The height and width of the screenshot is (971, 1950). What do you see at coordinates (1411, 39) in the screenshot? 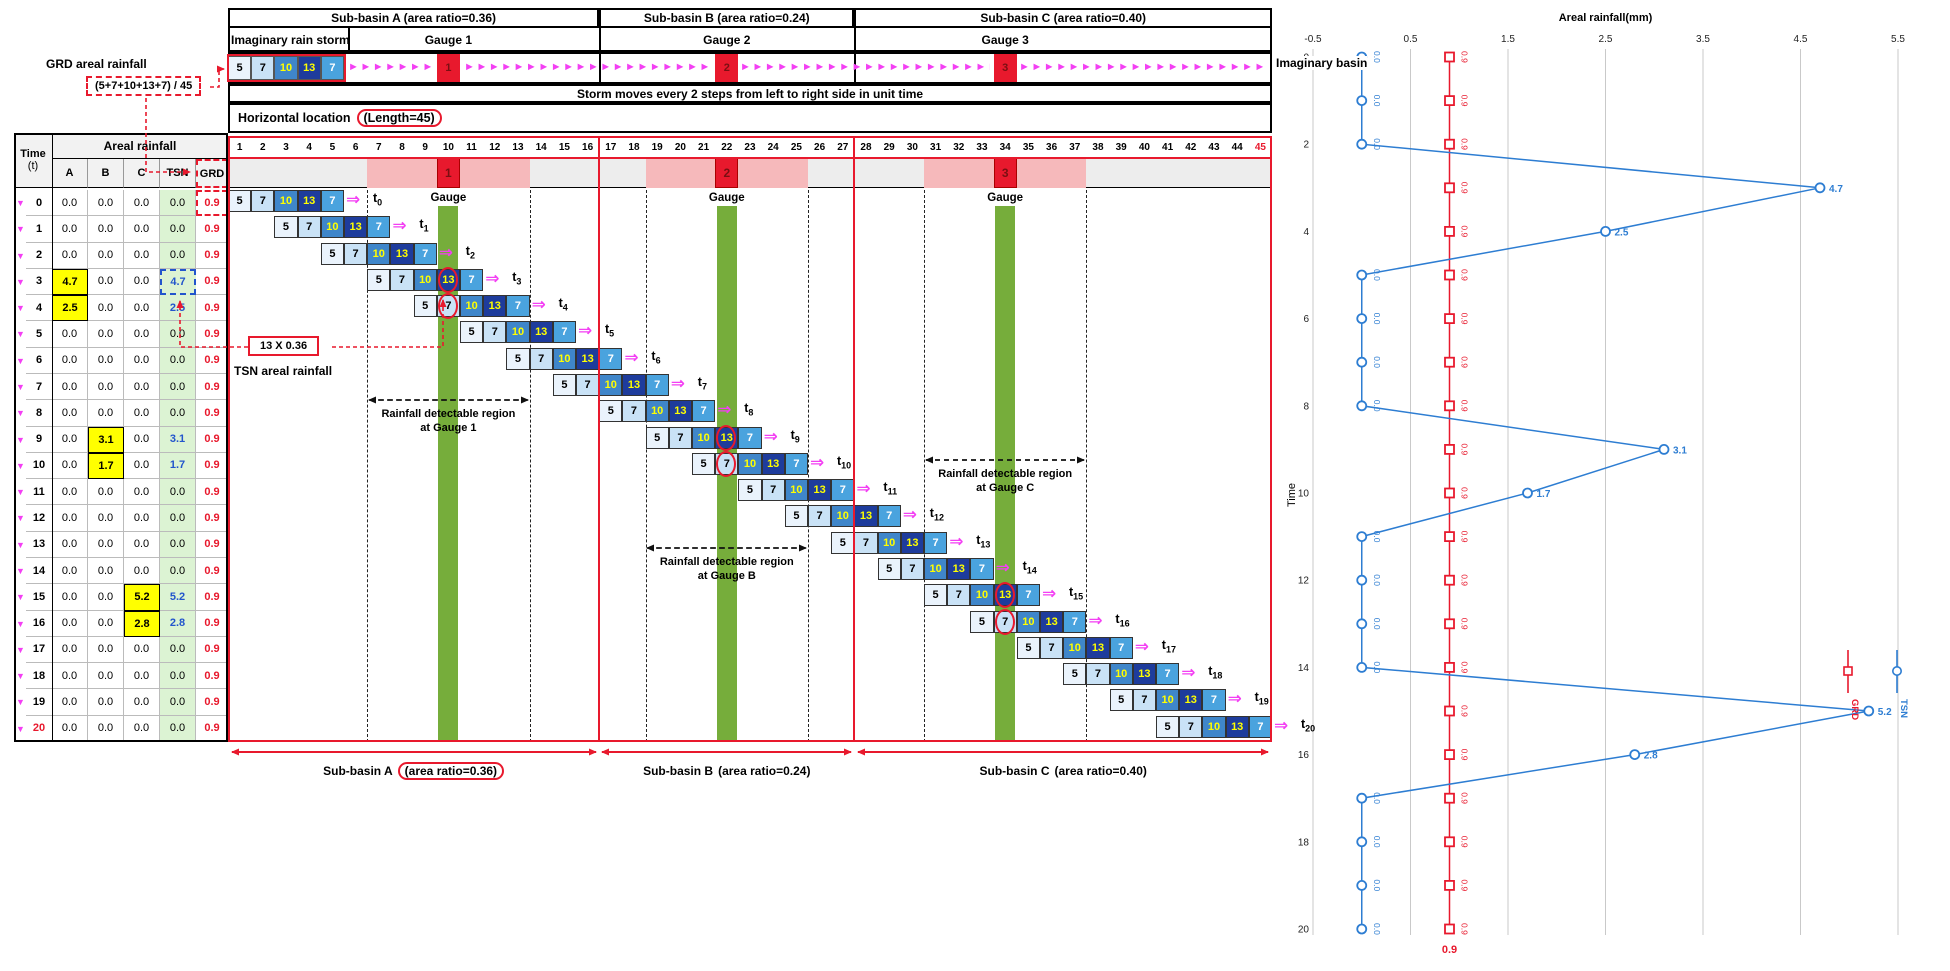
I see `x-tick-label: 0.5` at bounding box center [1411, 39].